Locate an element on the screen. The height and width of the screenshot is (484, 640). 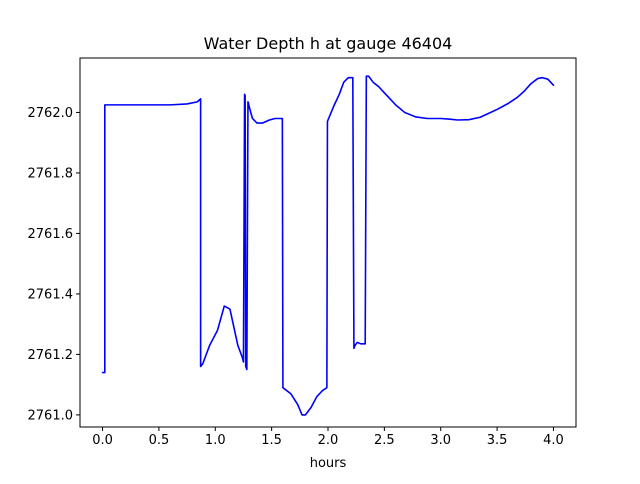
x-tick-label: 2.5 is located at coordinates (384, 440).